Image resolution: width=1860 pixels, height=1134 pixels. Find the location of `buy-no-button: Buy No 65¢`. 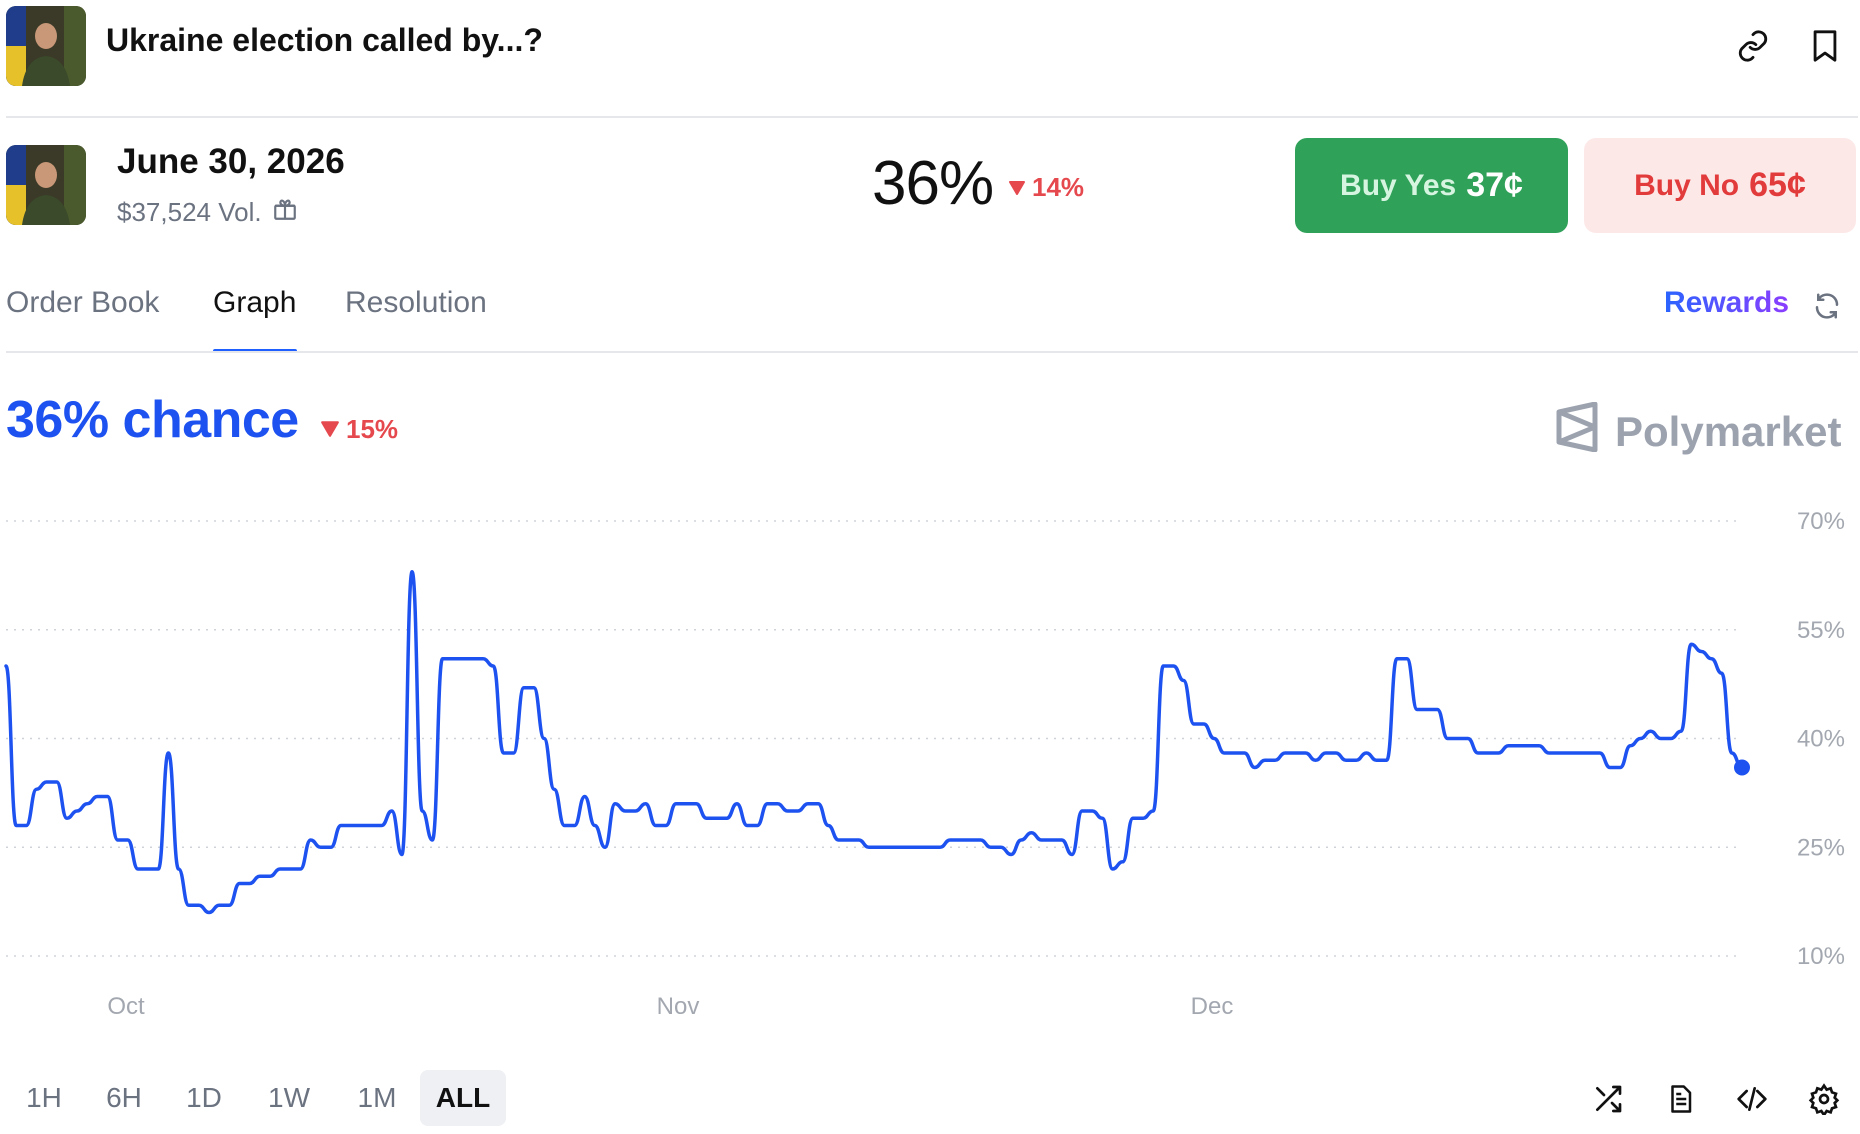

buy-no-button: Buy No 65¢ is located at coordinates (1720, 185).